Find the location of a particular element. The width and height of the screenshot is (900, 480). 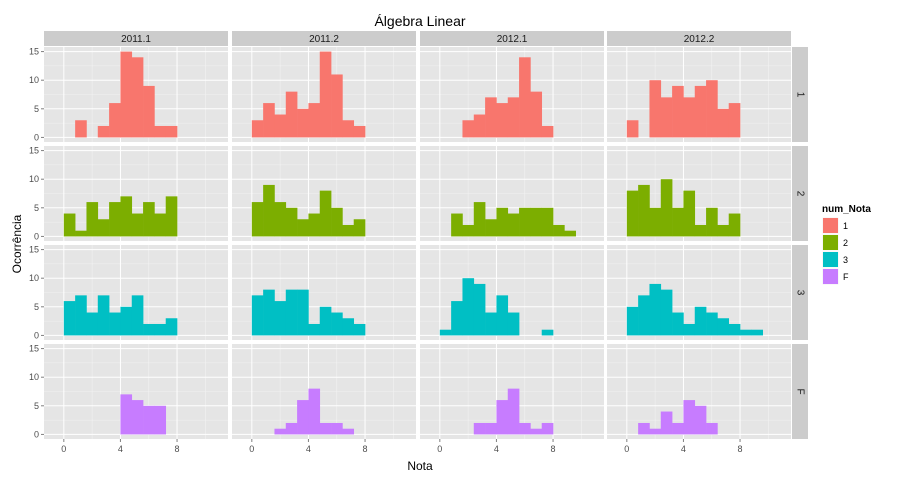

x-axis-title: Nota is located at coordinates (420, 466).